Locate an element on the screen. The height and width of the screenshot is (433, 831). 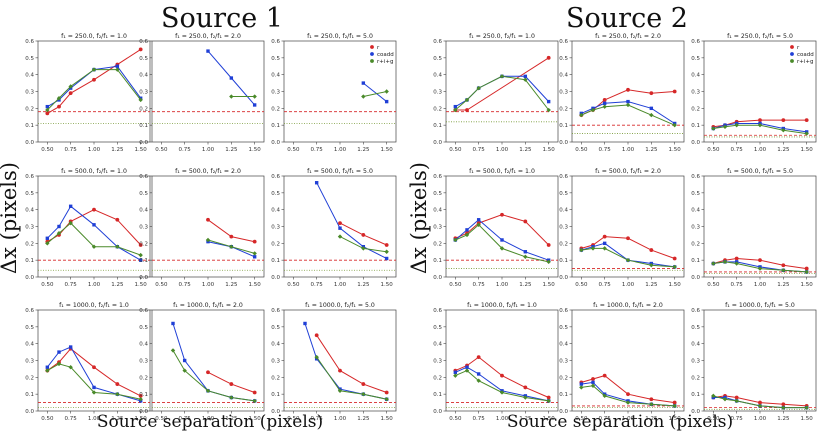
panel-title: f₁ = 500.0, f₂/f₁ = 2.0 is located at coordinates (208, 171).